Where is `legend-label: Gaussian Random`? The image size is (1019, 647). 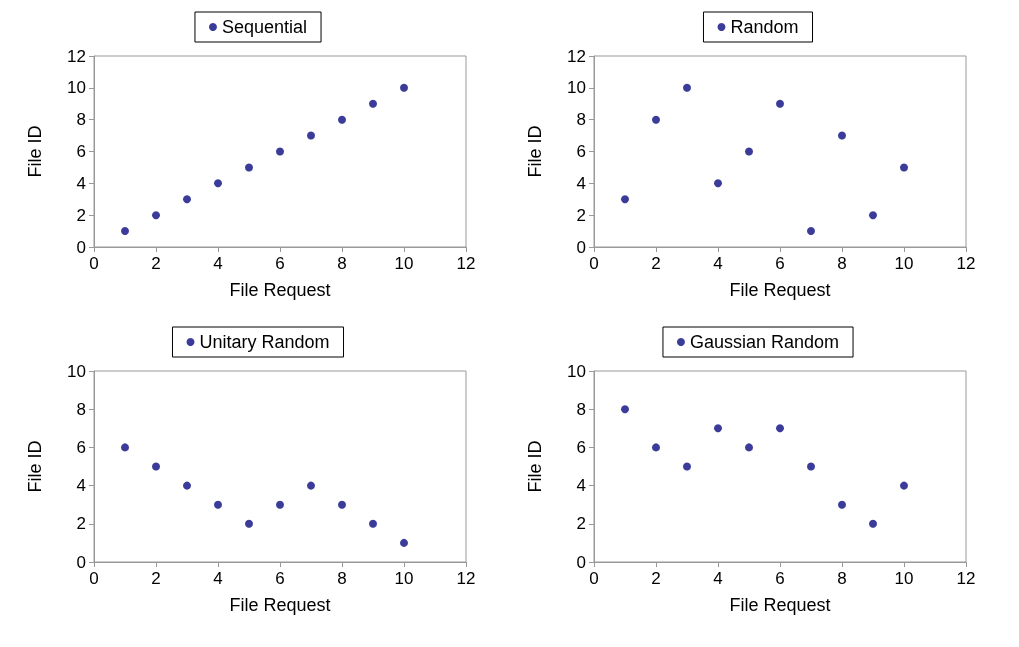
legend-label: Gaussian Random is located at coordinates (764, 342).